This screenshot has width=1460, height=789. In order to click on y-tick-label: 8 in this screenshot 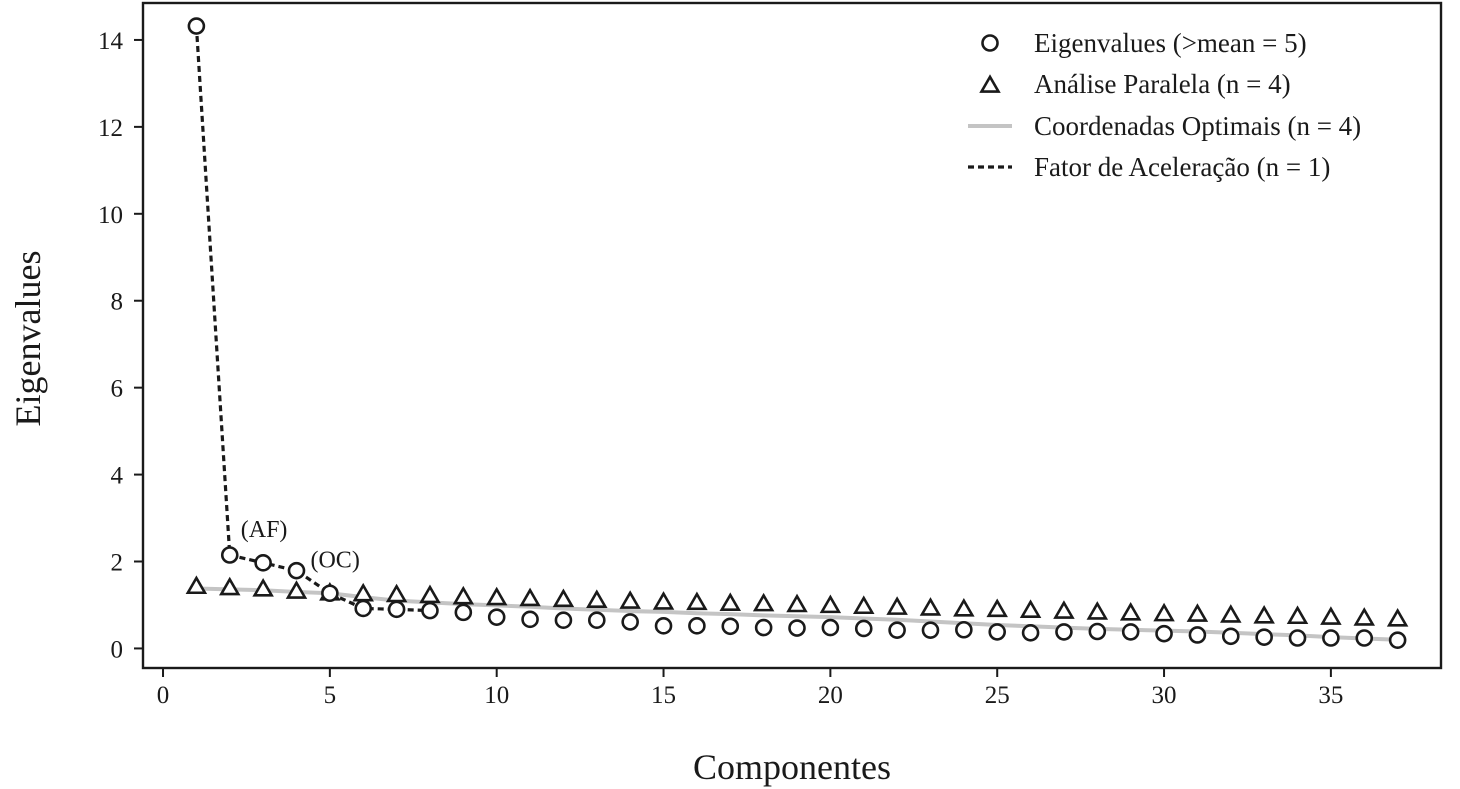, I will do `click(117, 302)`.